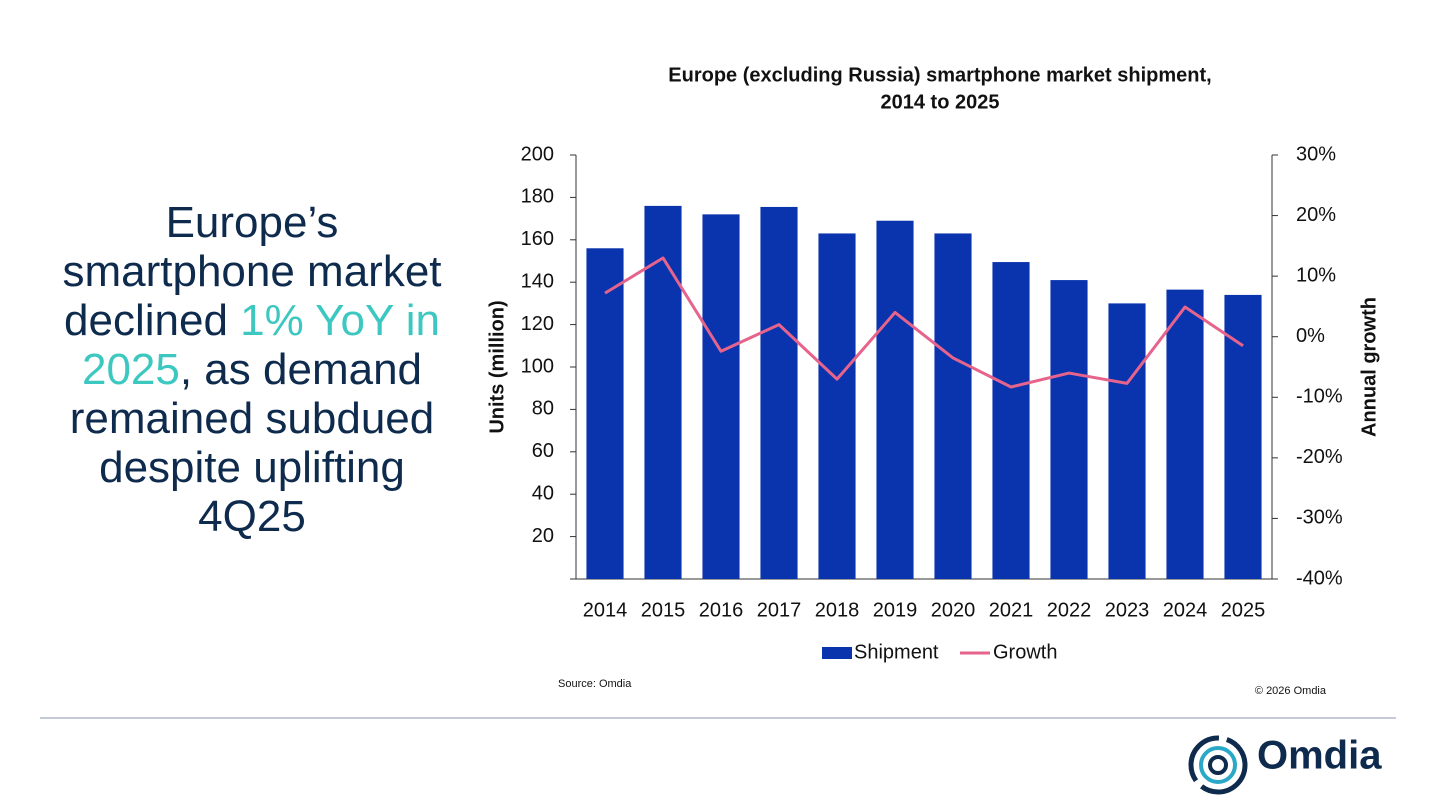 Image resolution: width=1440 pixels, height=810 pixels. Describe the element at coordinates (924, 322) in the screenshot. I see `line` at that location.